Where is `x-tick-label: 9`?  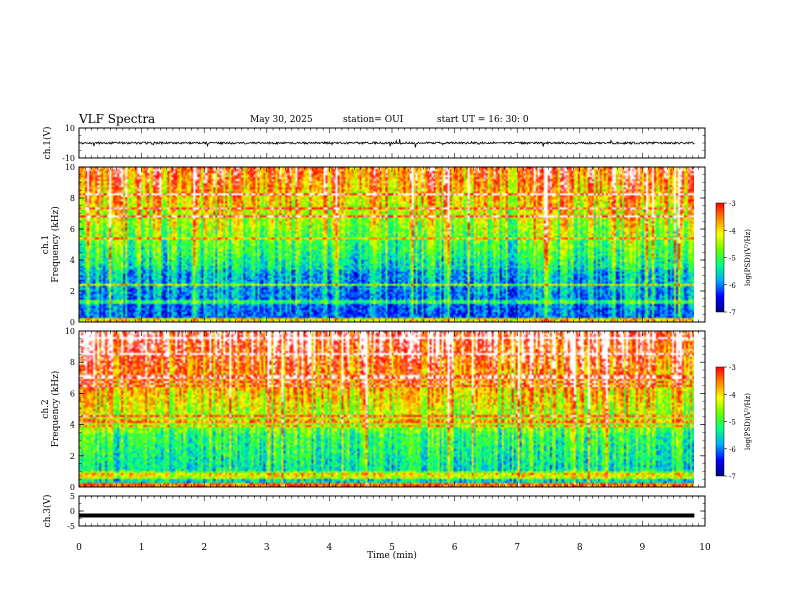 x-tick-label: 9 is located at coordinates (643, 548).